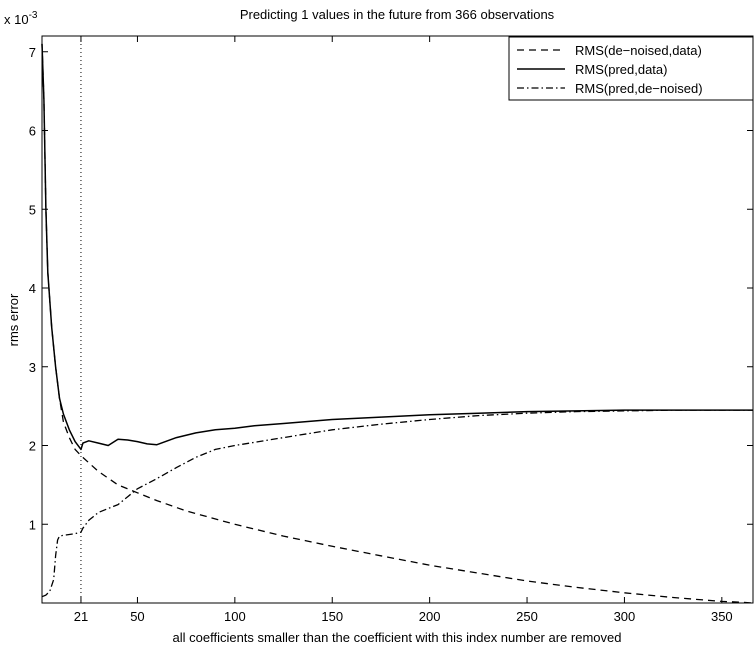 This screenshot has height=648, width=756. Describe the element at coordinates (16, 19) in the screenshot. I see `y-exponent-base: x 10` at that location.